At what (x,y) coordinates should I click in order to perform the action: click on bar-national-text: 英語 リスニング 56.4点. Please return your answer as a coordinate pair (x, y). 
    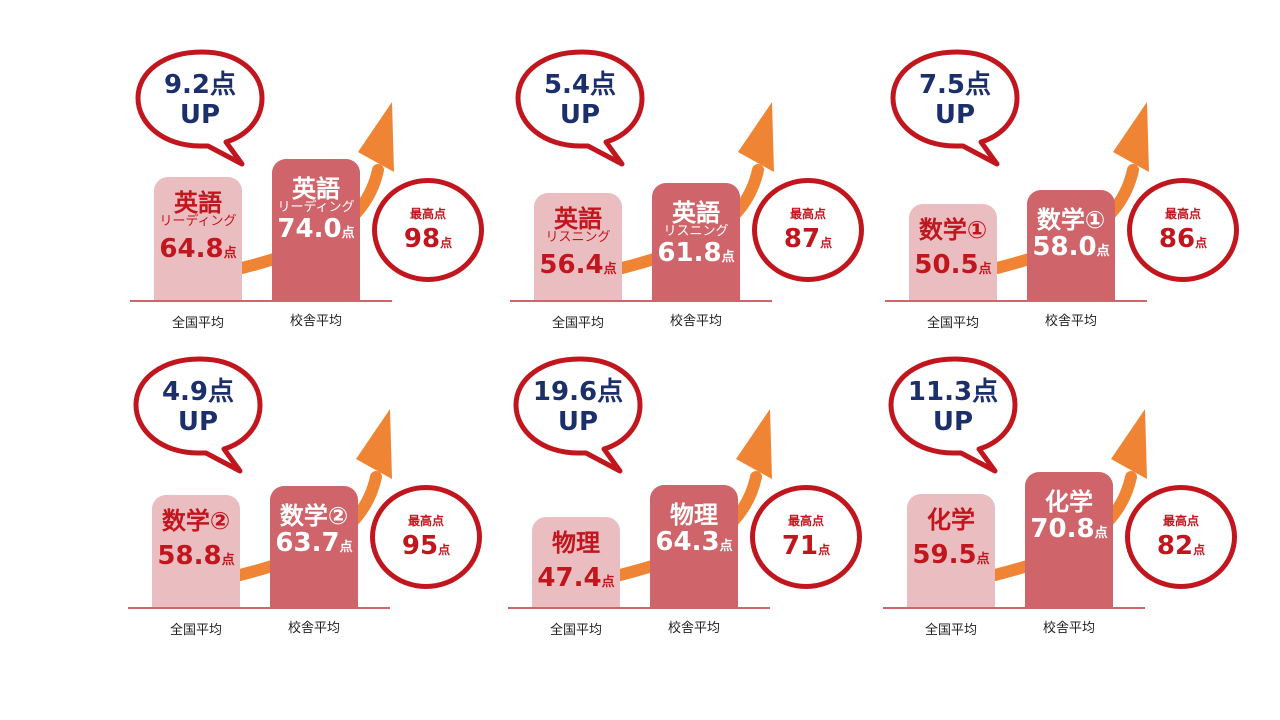
    Looking at the image, I should click on (578, 242).